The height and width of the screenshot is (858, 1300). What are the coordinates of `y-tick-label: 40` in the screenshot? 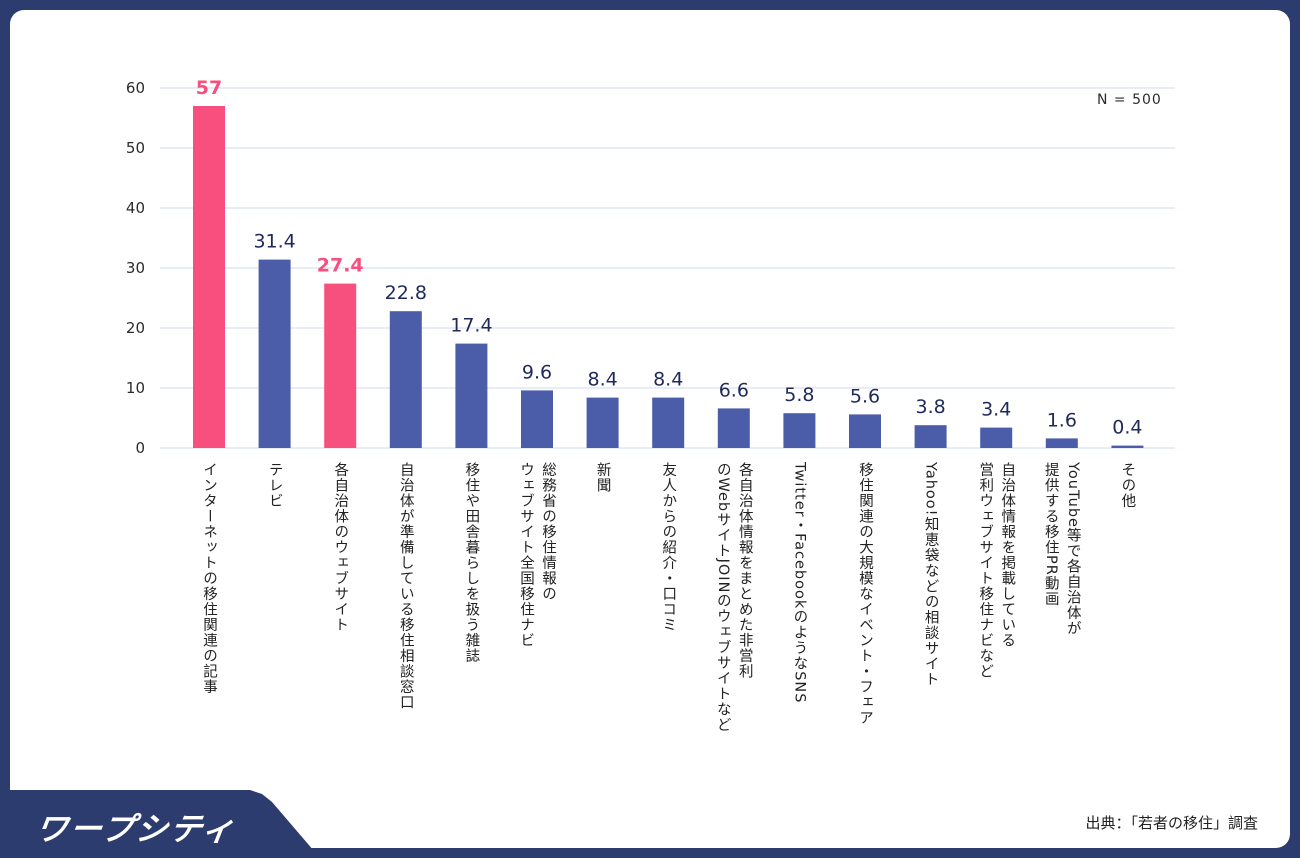 It's located at (135, 208).